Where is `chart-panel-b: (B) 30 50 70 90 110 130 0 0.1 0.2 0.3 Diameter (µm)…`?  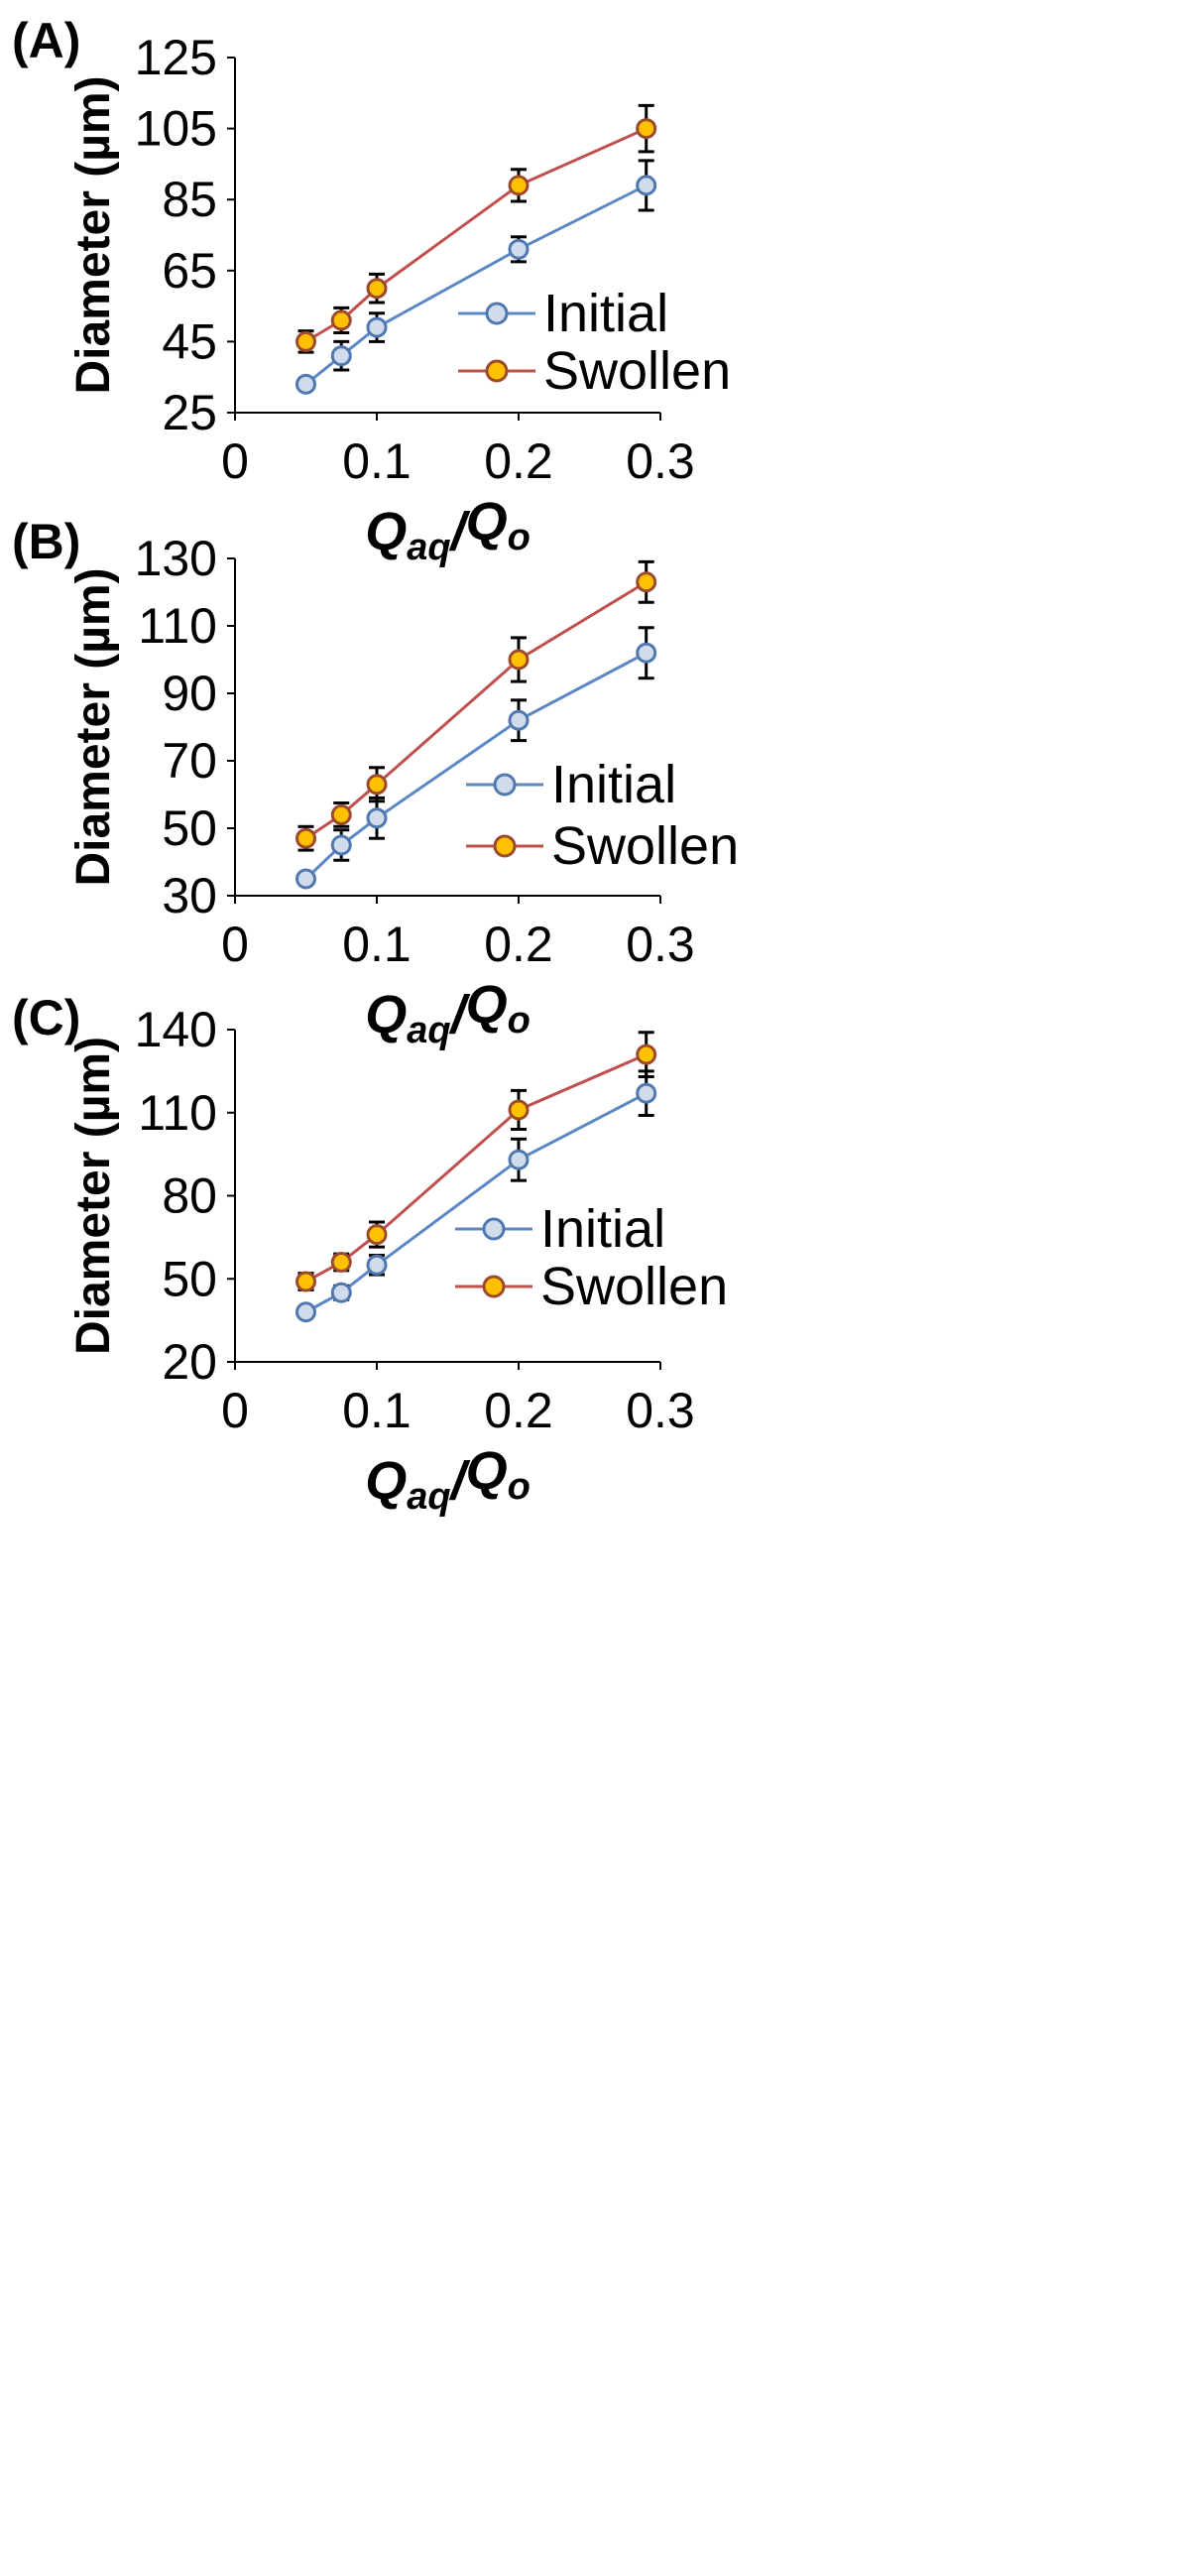 chart-panel-b: (B) 30 50 70 90 110 130 0 0.1 0.2 0.3 Diameter (µm)… is located at coordinates (375, 782).